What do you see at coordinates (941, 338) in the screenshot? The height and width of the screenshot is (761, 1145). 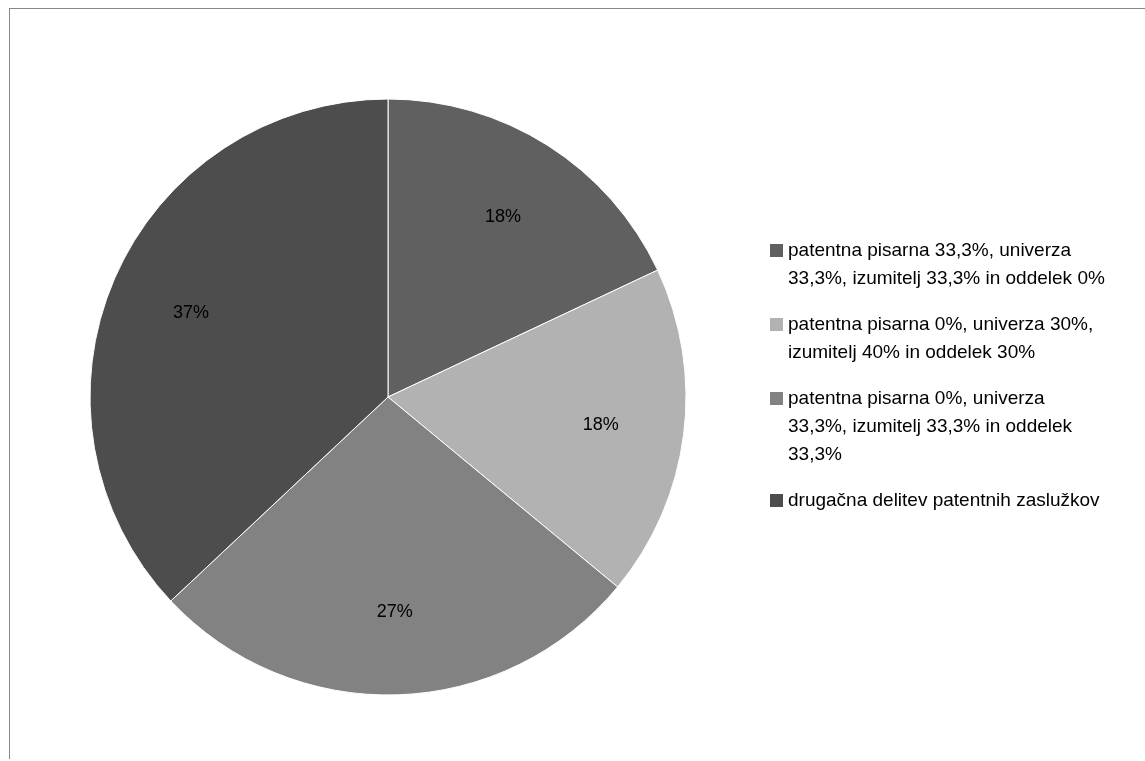 I see `legend-label: patentna pisarna 0%, univerza 30%, izumitelj 40% in oddelek 30%` at bounding box center [941, 338].